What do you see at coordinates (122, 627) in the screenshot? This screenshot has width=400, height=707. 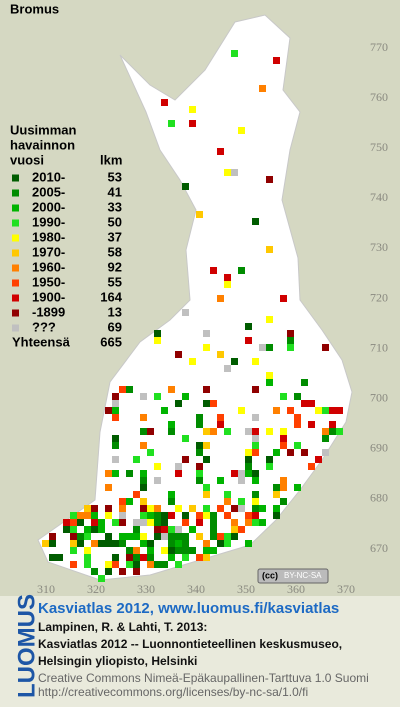 I see `citation-line: Lampinen, R. & Lahti, T. 2013:` at bounding box center [122, 627].